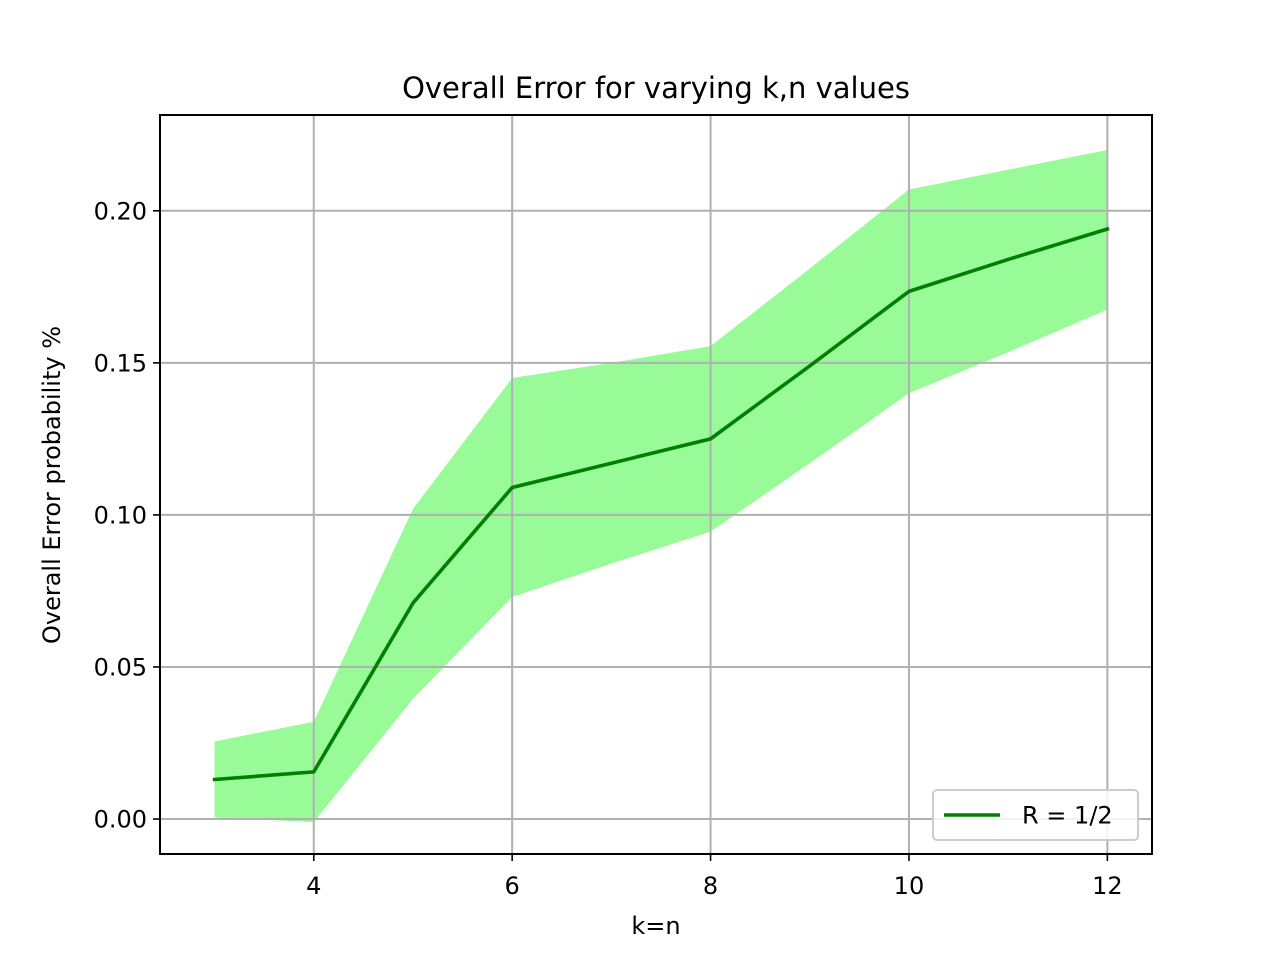  Describe the element at coordinates (512, 886) in the screenshot. I see `x-tick-label: 6` at that location.